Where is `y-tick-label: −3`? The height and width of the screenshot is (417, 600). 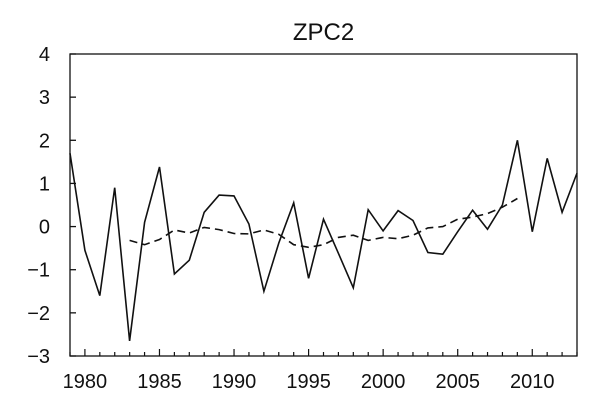 y-tick-label: −3 is located at coordinates (38, 357).